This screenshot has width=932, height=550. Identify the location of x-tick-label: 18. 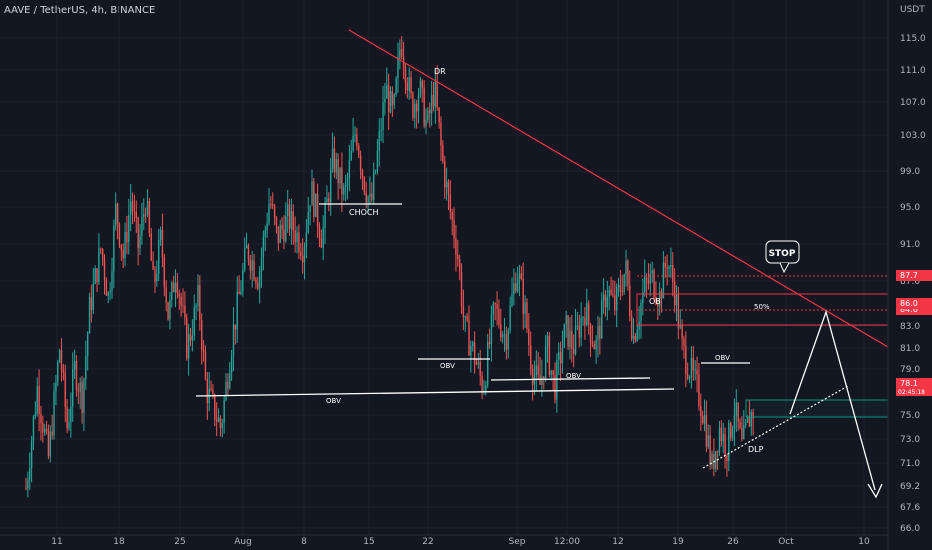
(119, 542).